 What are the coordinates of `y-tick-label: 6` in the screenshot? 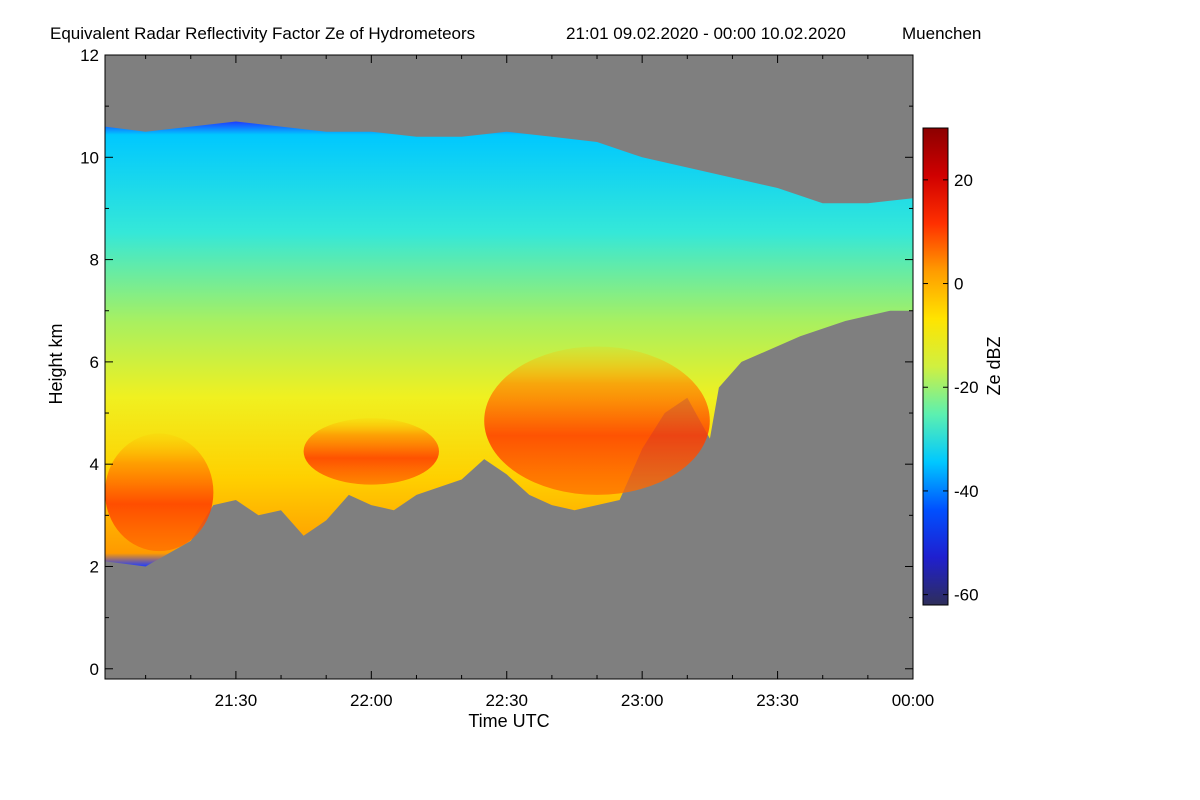 It's located at (94, 362).